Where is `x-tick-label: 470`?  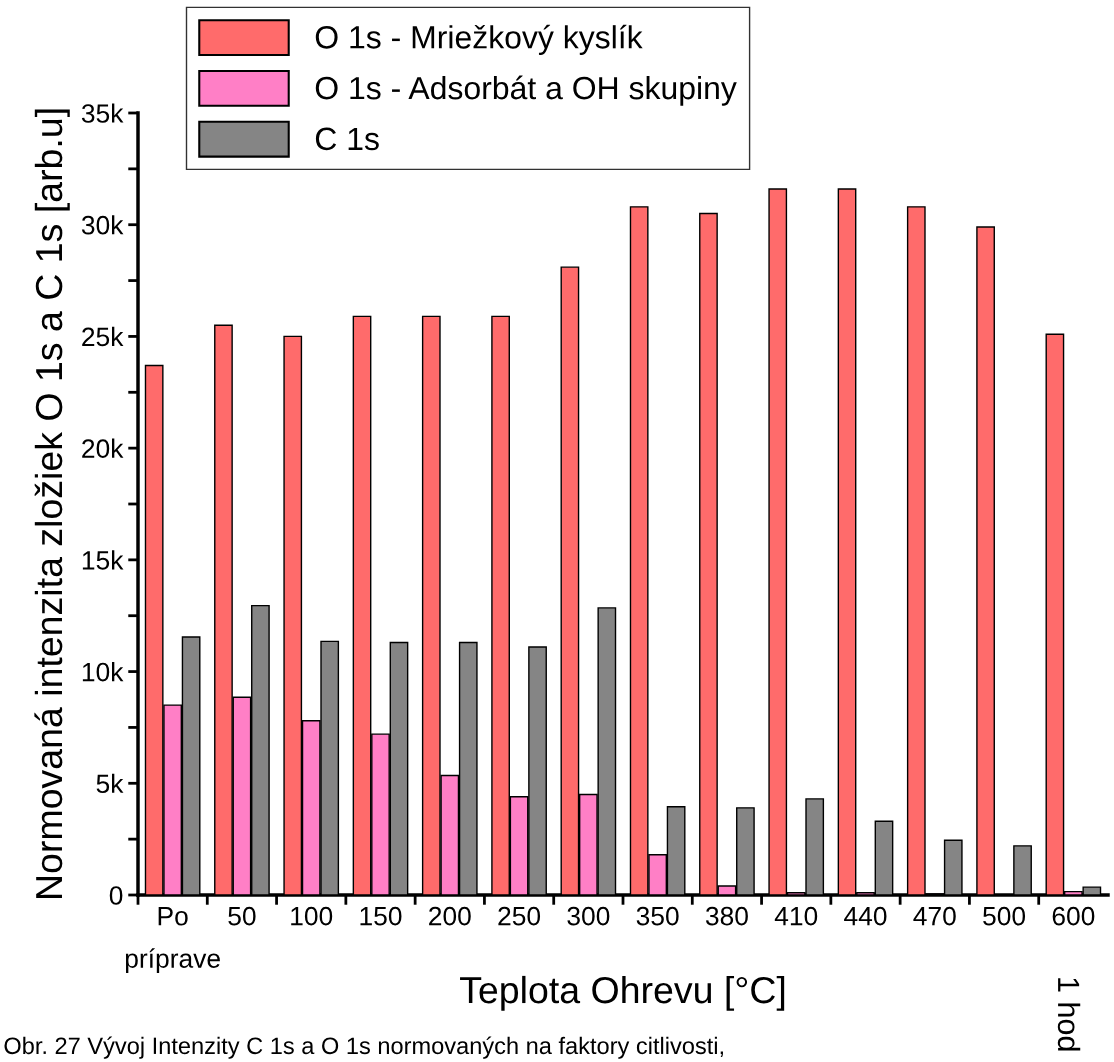 x-tick-label: 470 is located at coordinates (934, 916).